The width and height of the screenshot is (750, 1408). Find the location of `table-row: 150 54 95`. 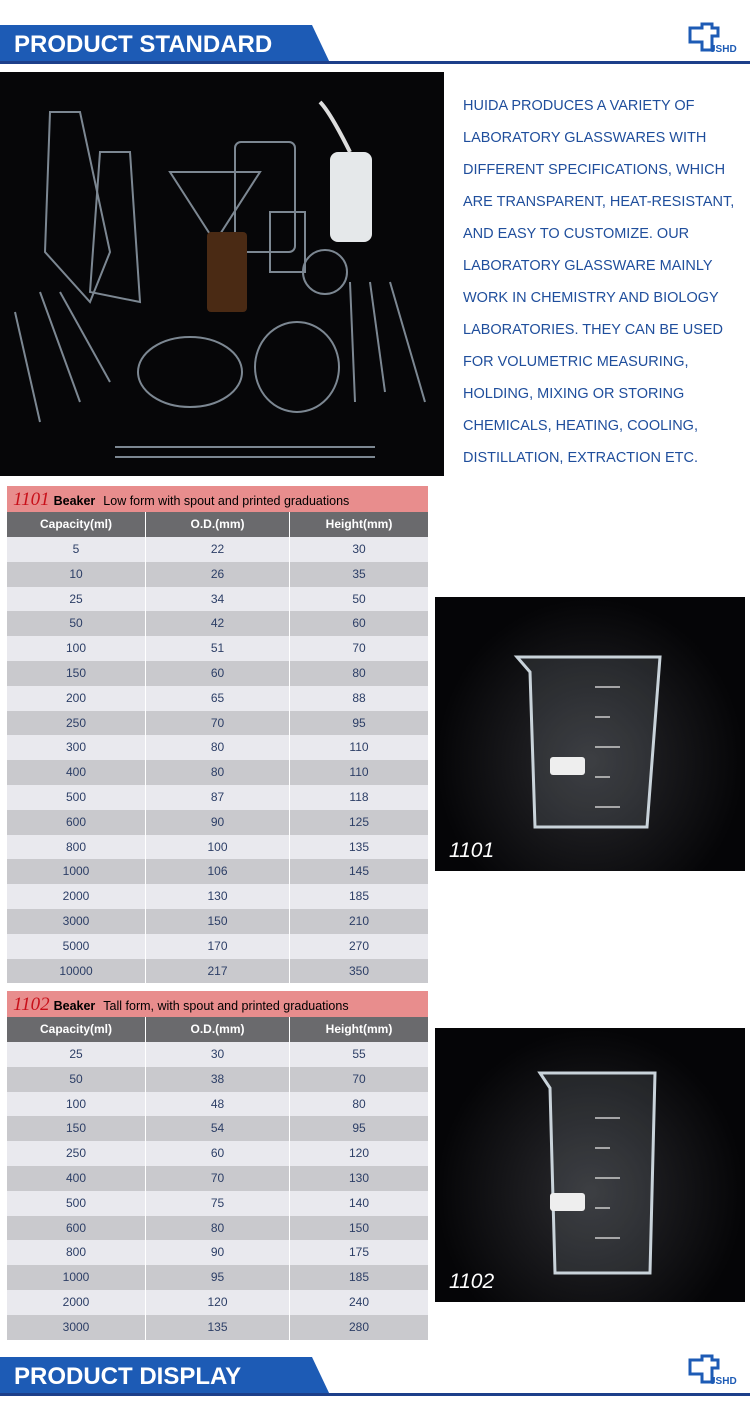

table-row: 150 54 95 is located at coordinates (217, 1129).